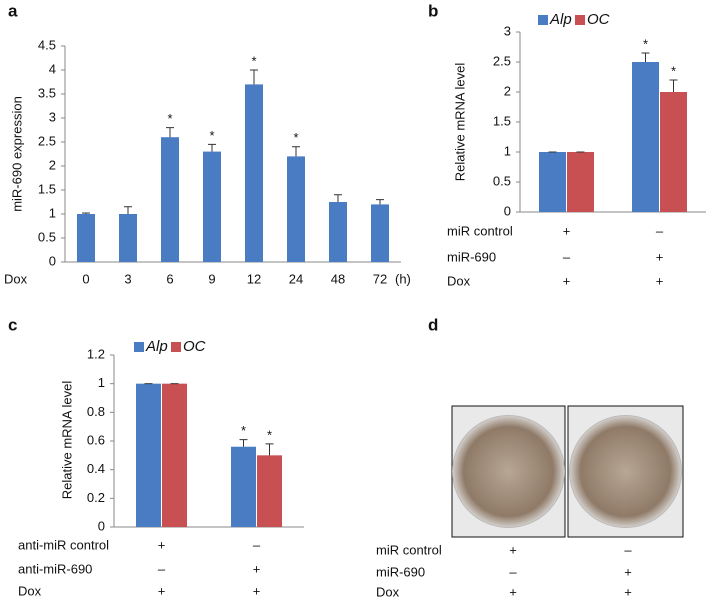 The height and width of the screenshot is (597, 709). Describe the element at coordinates (96, 439) in the screenshot. I see `y-tick-label: 0.6` at that location.